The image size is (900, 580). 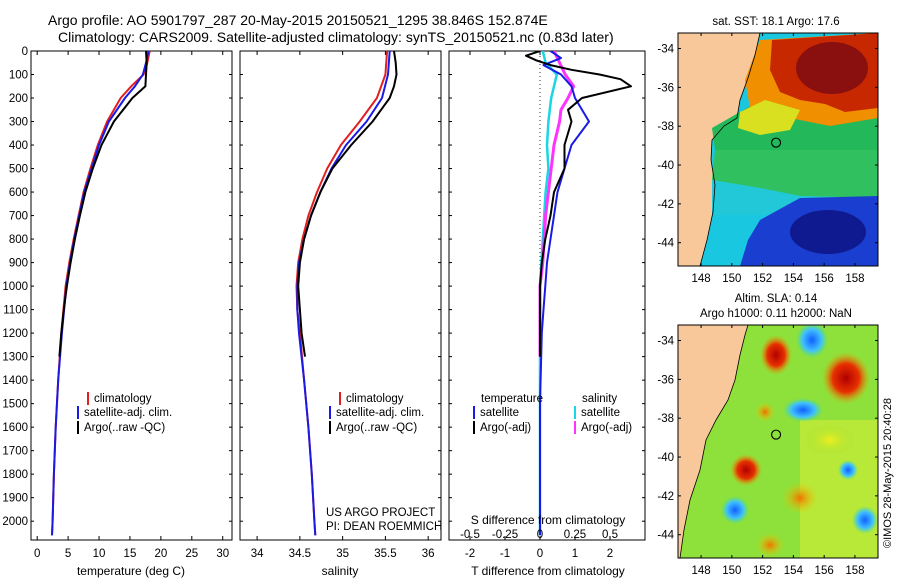 What do you see at coordinates (37, 554) in the screenshot?
I see `temperature-tick-label: 0` at bounding box center [37, 554].